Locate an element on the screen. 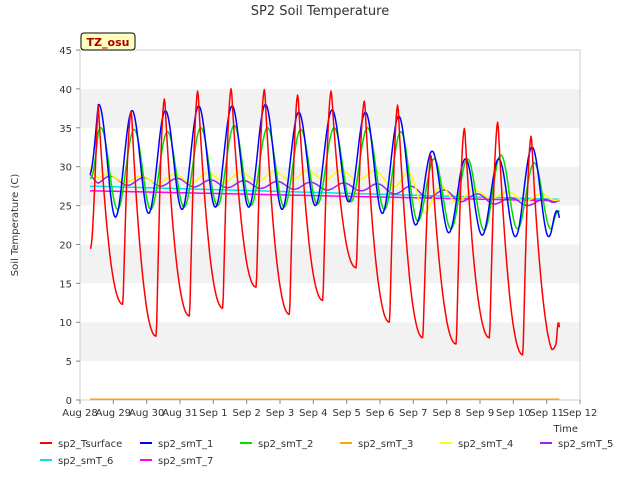  x-tick-label: Aug 31 is located at coordinates (179, 413).